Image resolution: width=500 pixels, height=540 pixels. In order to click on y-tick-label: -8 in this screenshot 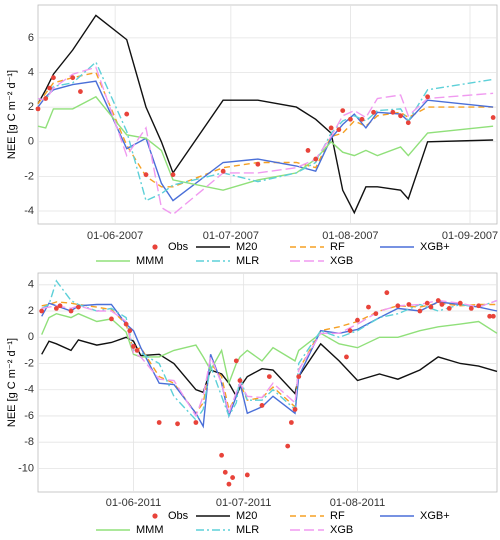, I will do `click(29, 442)`.